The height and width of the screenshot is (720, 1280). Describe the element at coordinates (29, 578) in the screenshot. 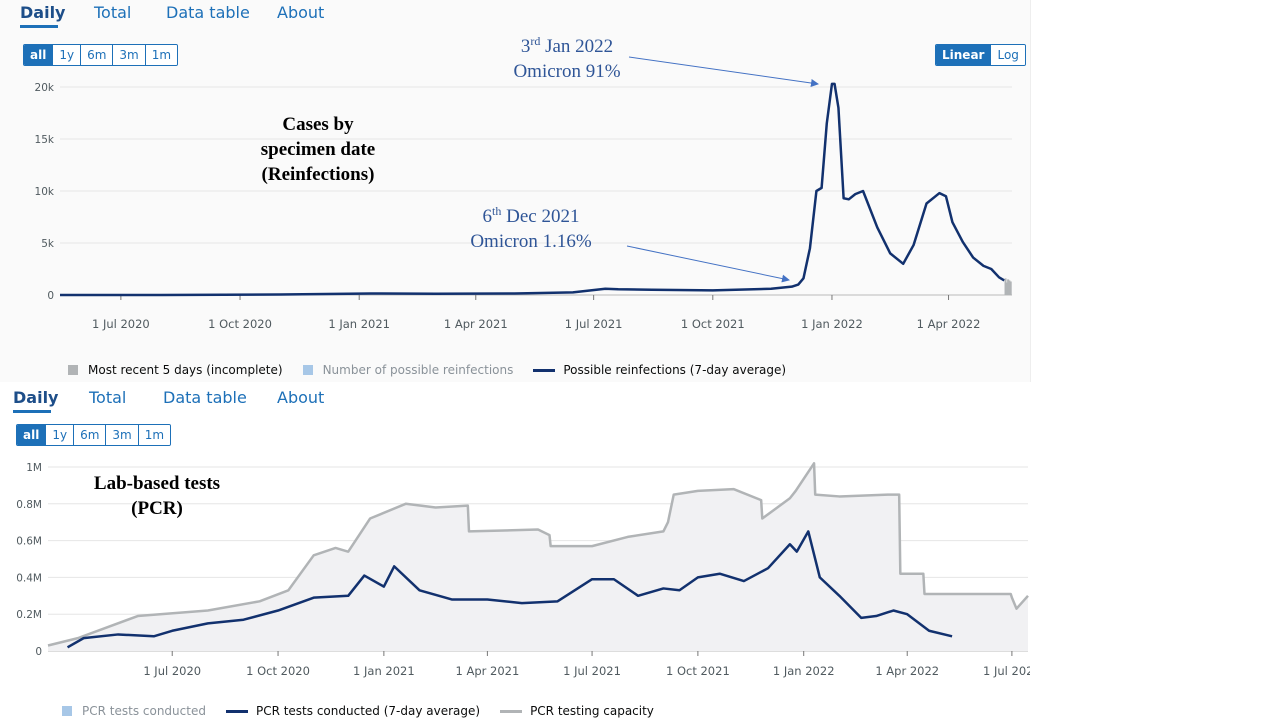

I see `y-tick-label: 0.4M` at that location.